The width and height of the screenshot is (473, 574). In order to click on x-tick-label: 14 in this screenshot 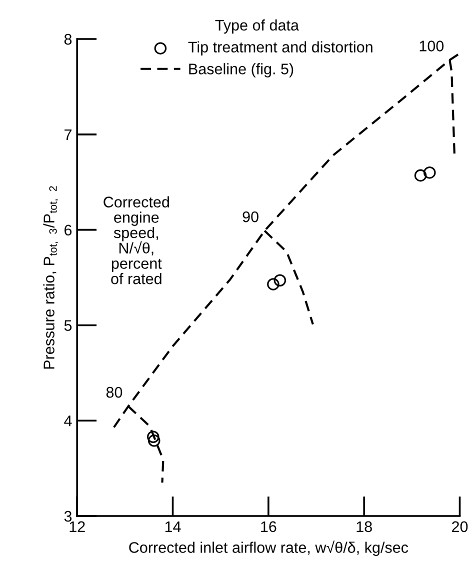, I will do `click(173, 526)`.